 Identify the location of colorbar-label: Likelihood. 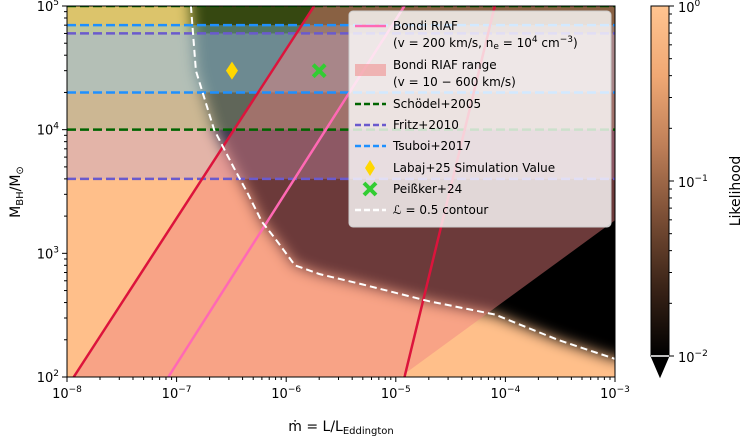
(736, 191).